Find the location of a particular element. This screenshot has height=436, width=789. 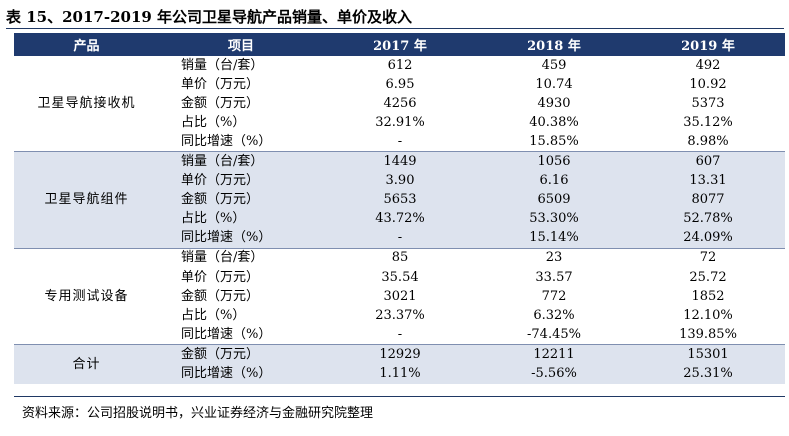

value-cell: 85 is located at coordinates (400, 258).